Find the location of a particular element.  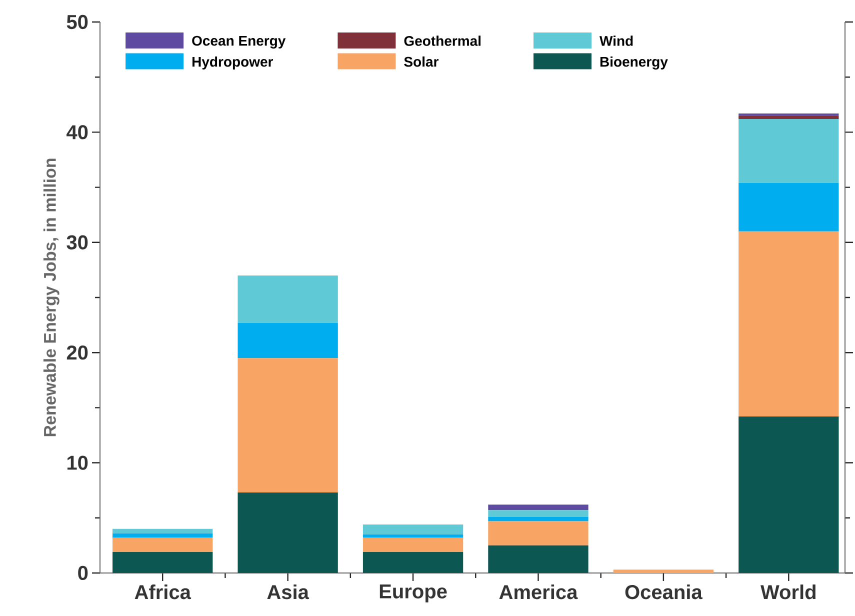

y-tick-label: 50 is located at coordinates (77, 22).